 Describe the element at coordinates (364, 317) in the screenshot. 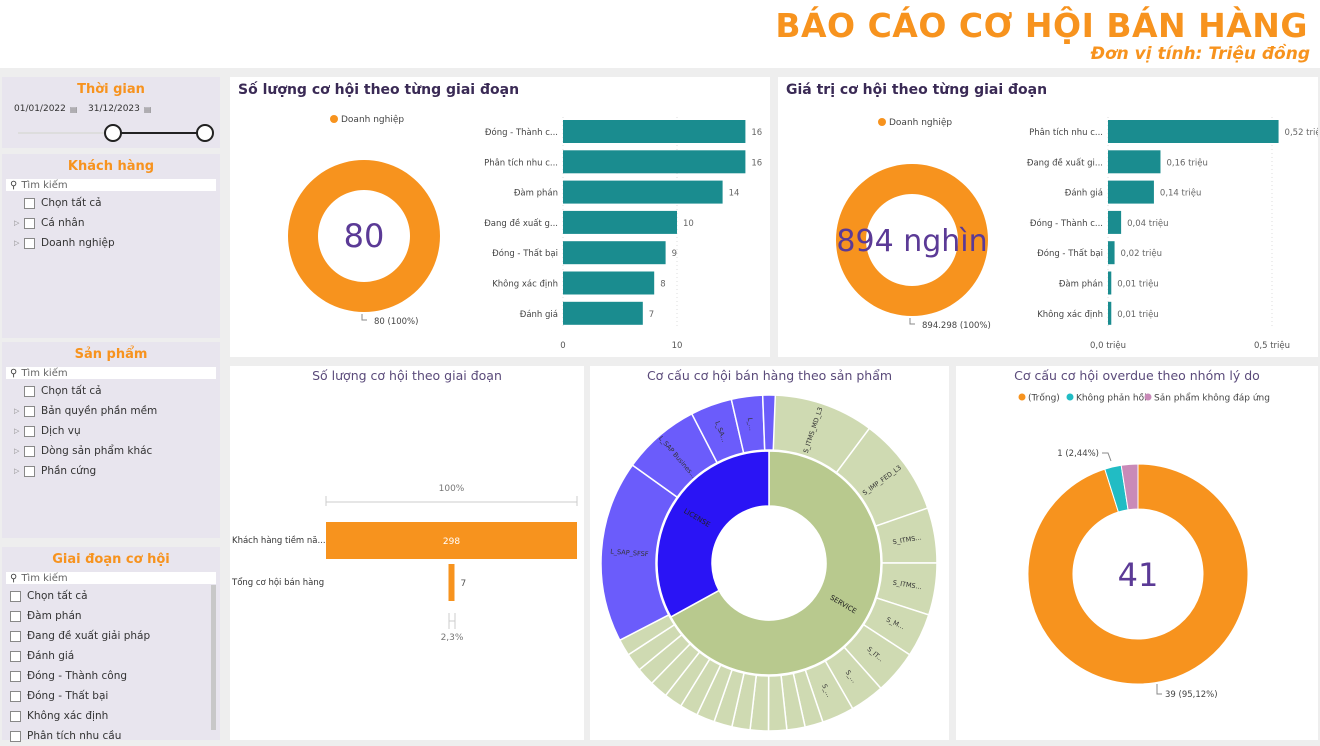

I see `leader-line` at that location.